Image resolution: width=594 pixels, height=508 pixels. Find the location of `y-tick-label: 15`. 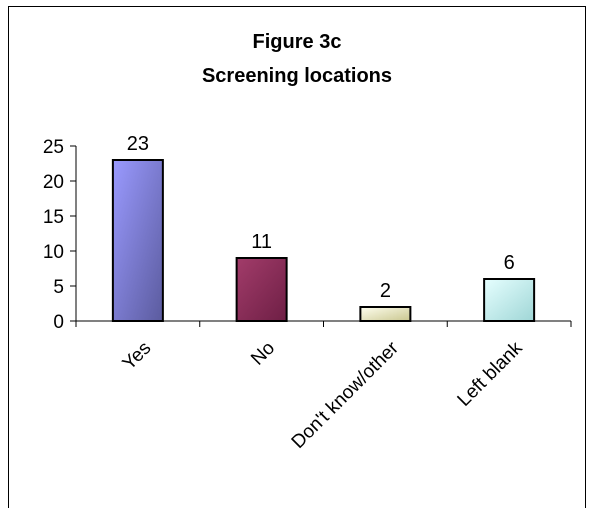

y-tick-label: 15 is located at coordinates (53, 217).